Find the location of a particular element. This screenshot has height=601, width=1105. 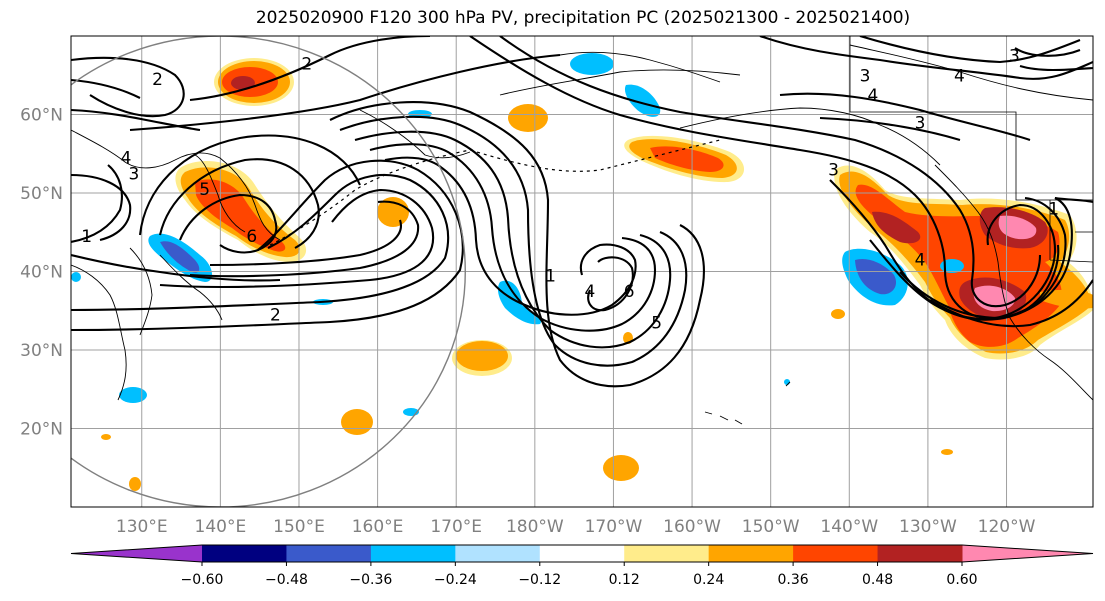

colorbar-extend-low is located at coordinates (136, 553).